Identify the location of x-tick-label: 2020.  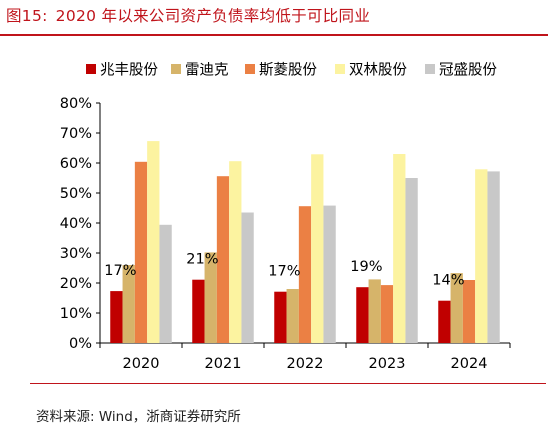
(141, 364).